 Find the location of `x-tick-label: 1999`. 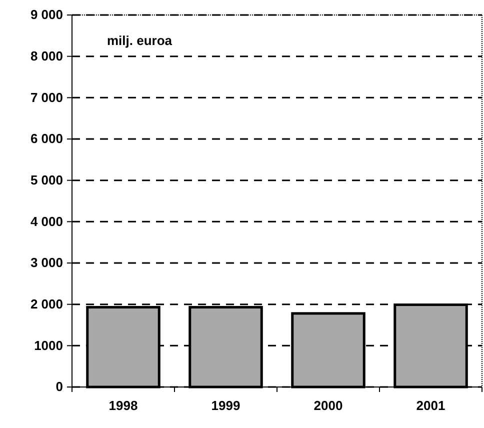

x-tick-label: 1999 is located at coordinates (225, 406).